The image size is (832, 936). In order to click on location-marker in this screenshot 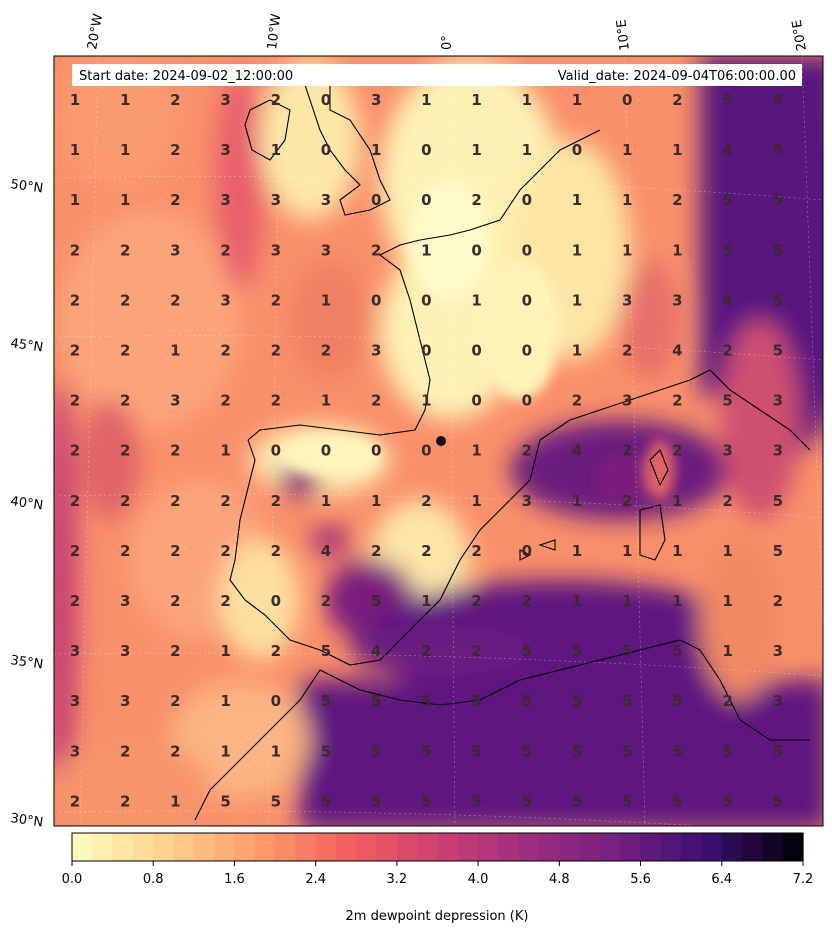, I will do `click(441, 441)`.